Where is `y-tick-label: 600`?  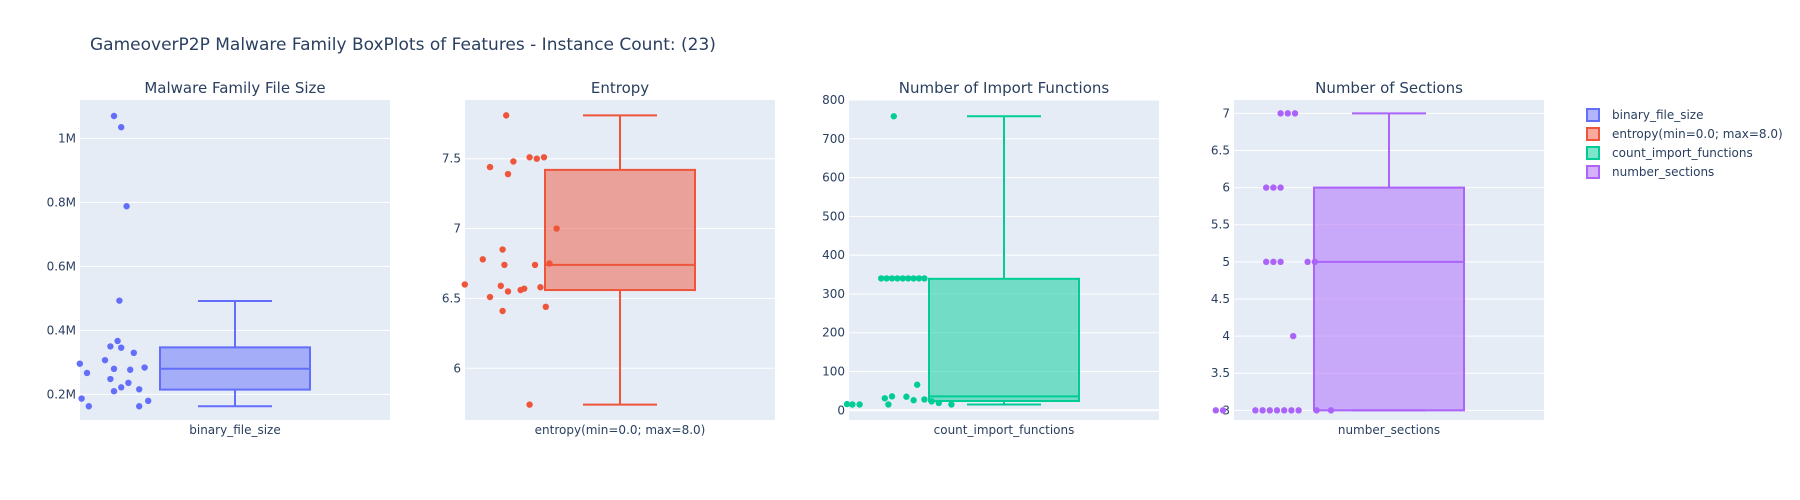
y-tick-label: 600 is located at coordinates (833, 178).